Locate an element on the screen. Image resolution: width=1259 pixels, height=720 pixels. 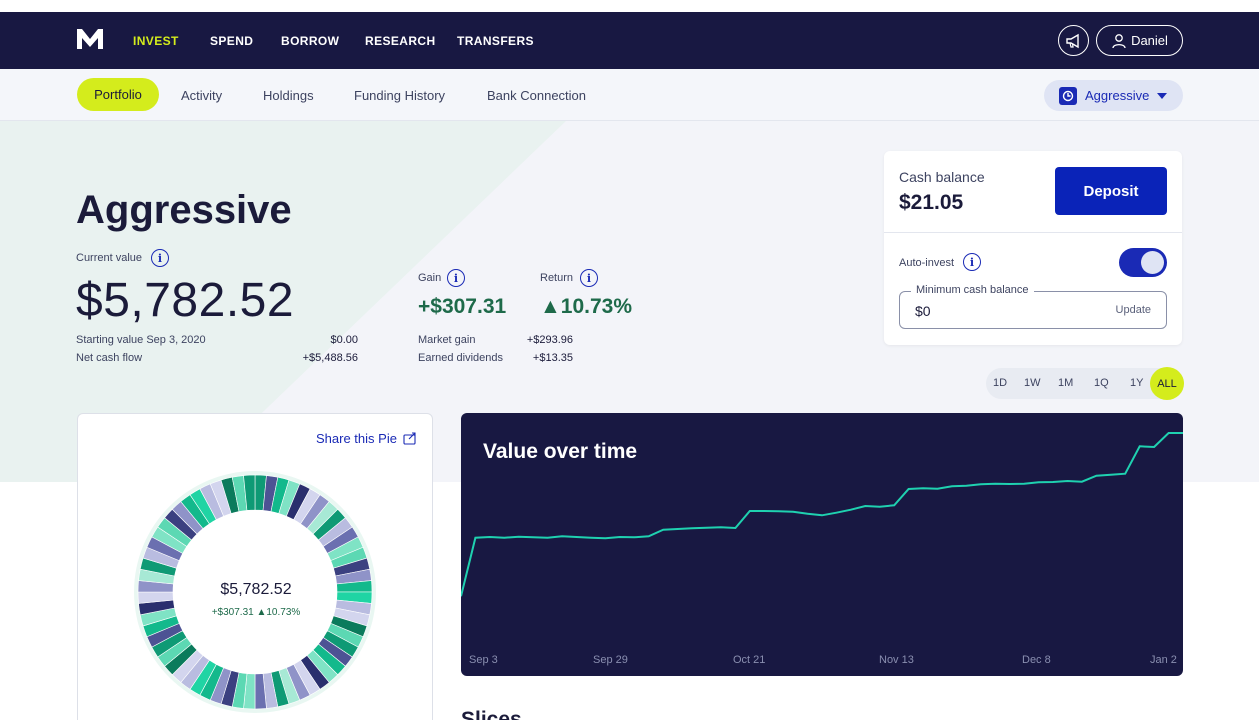
range-1d: 1D is located at coordinates (1000, 383).